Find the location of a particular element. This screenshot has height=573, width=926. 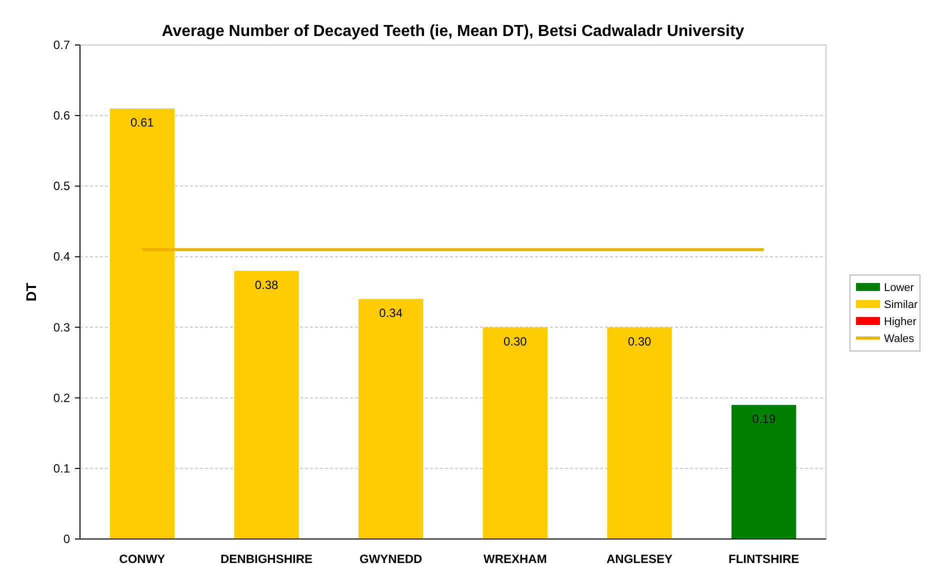

legend-label: Higher is located at coordinates (900, 322).